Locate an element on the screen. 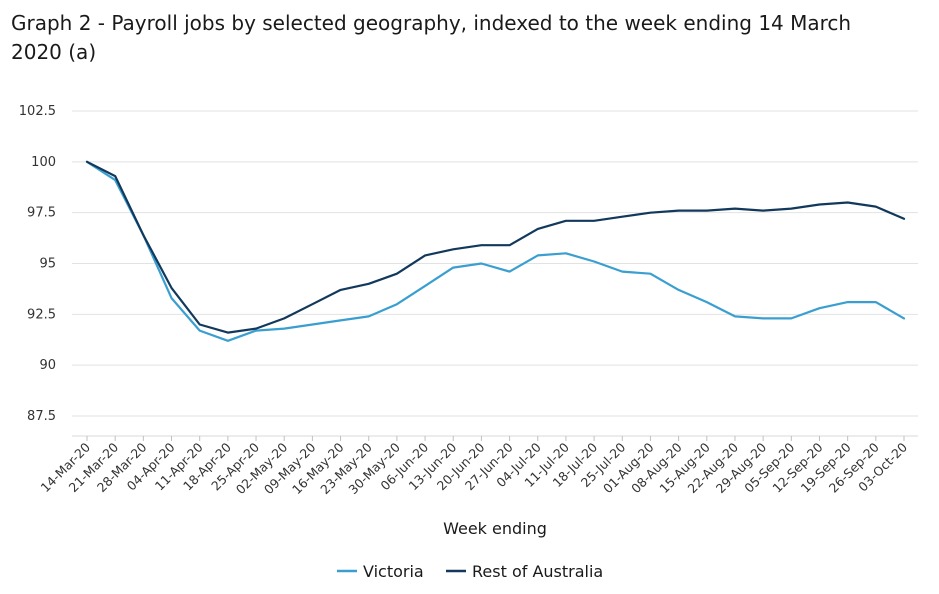 The height and width of the screenshot is (594, 939). y-tick-label: 97.5 is located at coordinates (41, 213).